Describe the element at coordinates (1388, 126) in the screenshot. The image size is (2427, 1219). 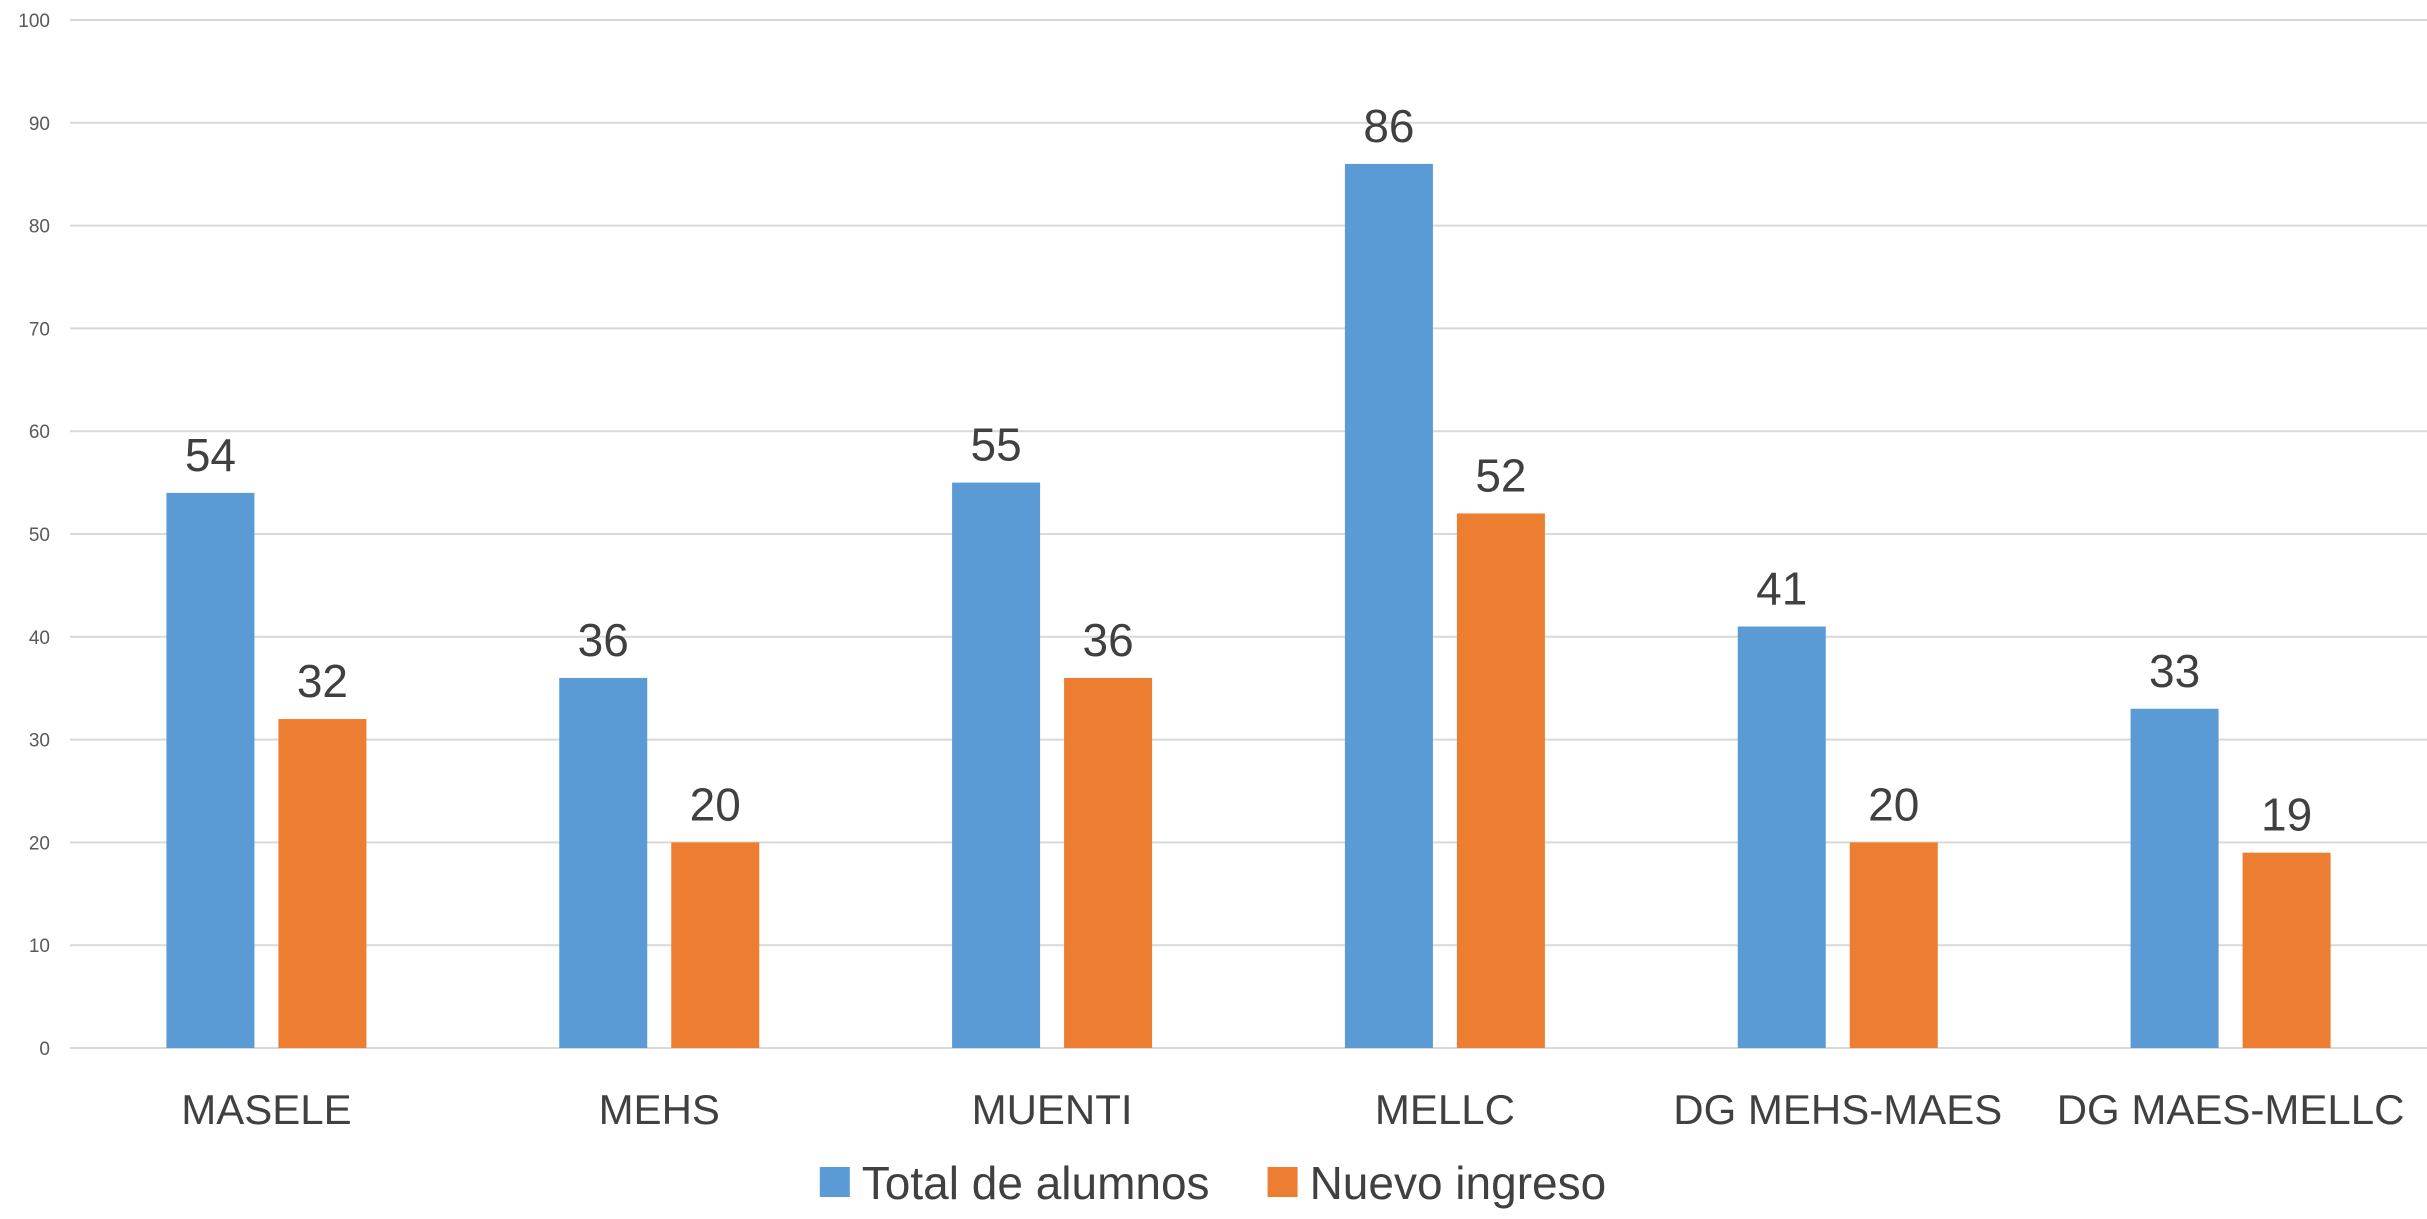
I see `data-label: 86` at that location.